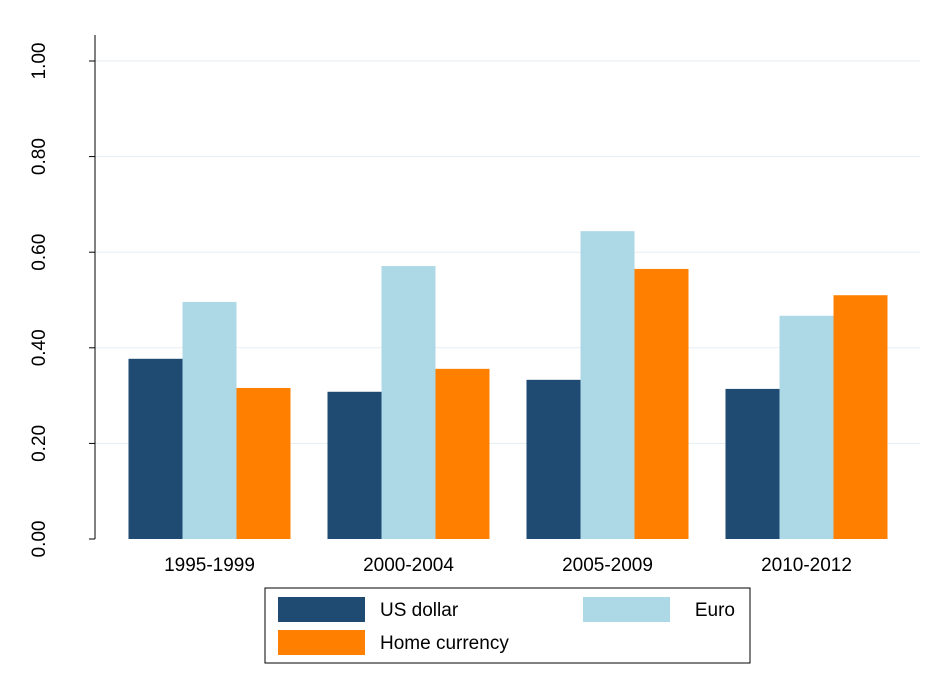 Image resolution: width=933 pixels, height=691 pixels. I want to click on y-tick-label: 0.80, so click(39, 156).